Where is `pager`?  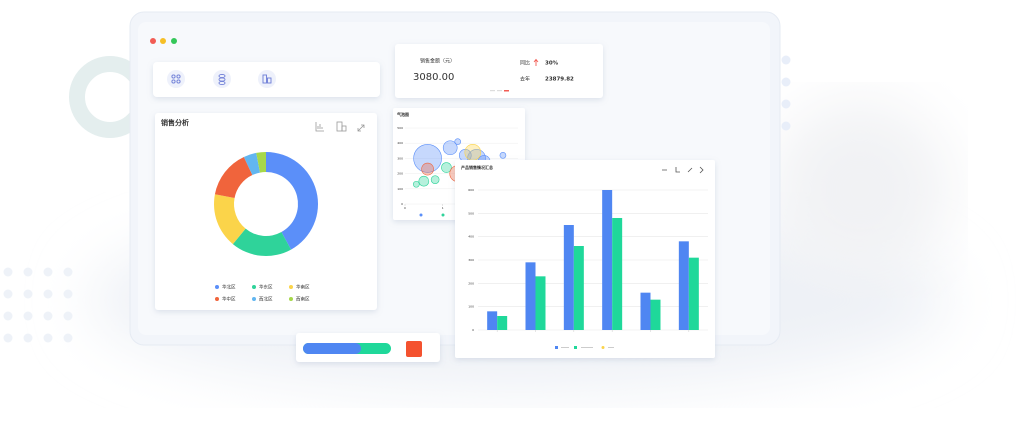 pager is located at coordinates (499, 91).